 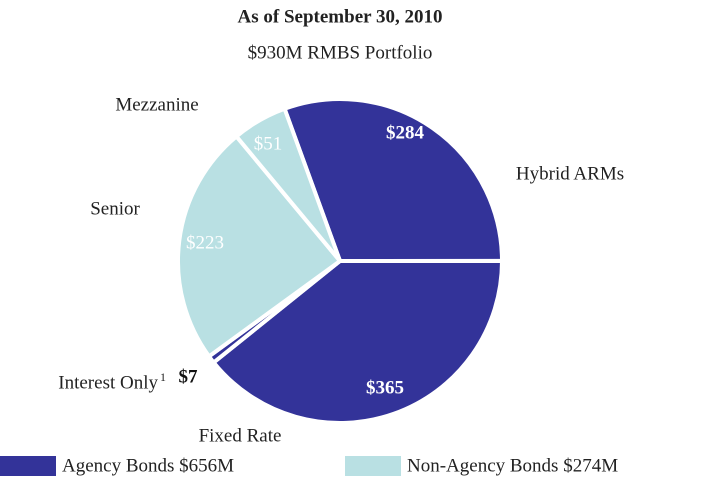 What do you see at coordinates (340, 52) in the screenshot?
I see `chart-subtitle: $930M RMBS Portfolio` at bounding box center [340, 52].